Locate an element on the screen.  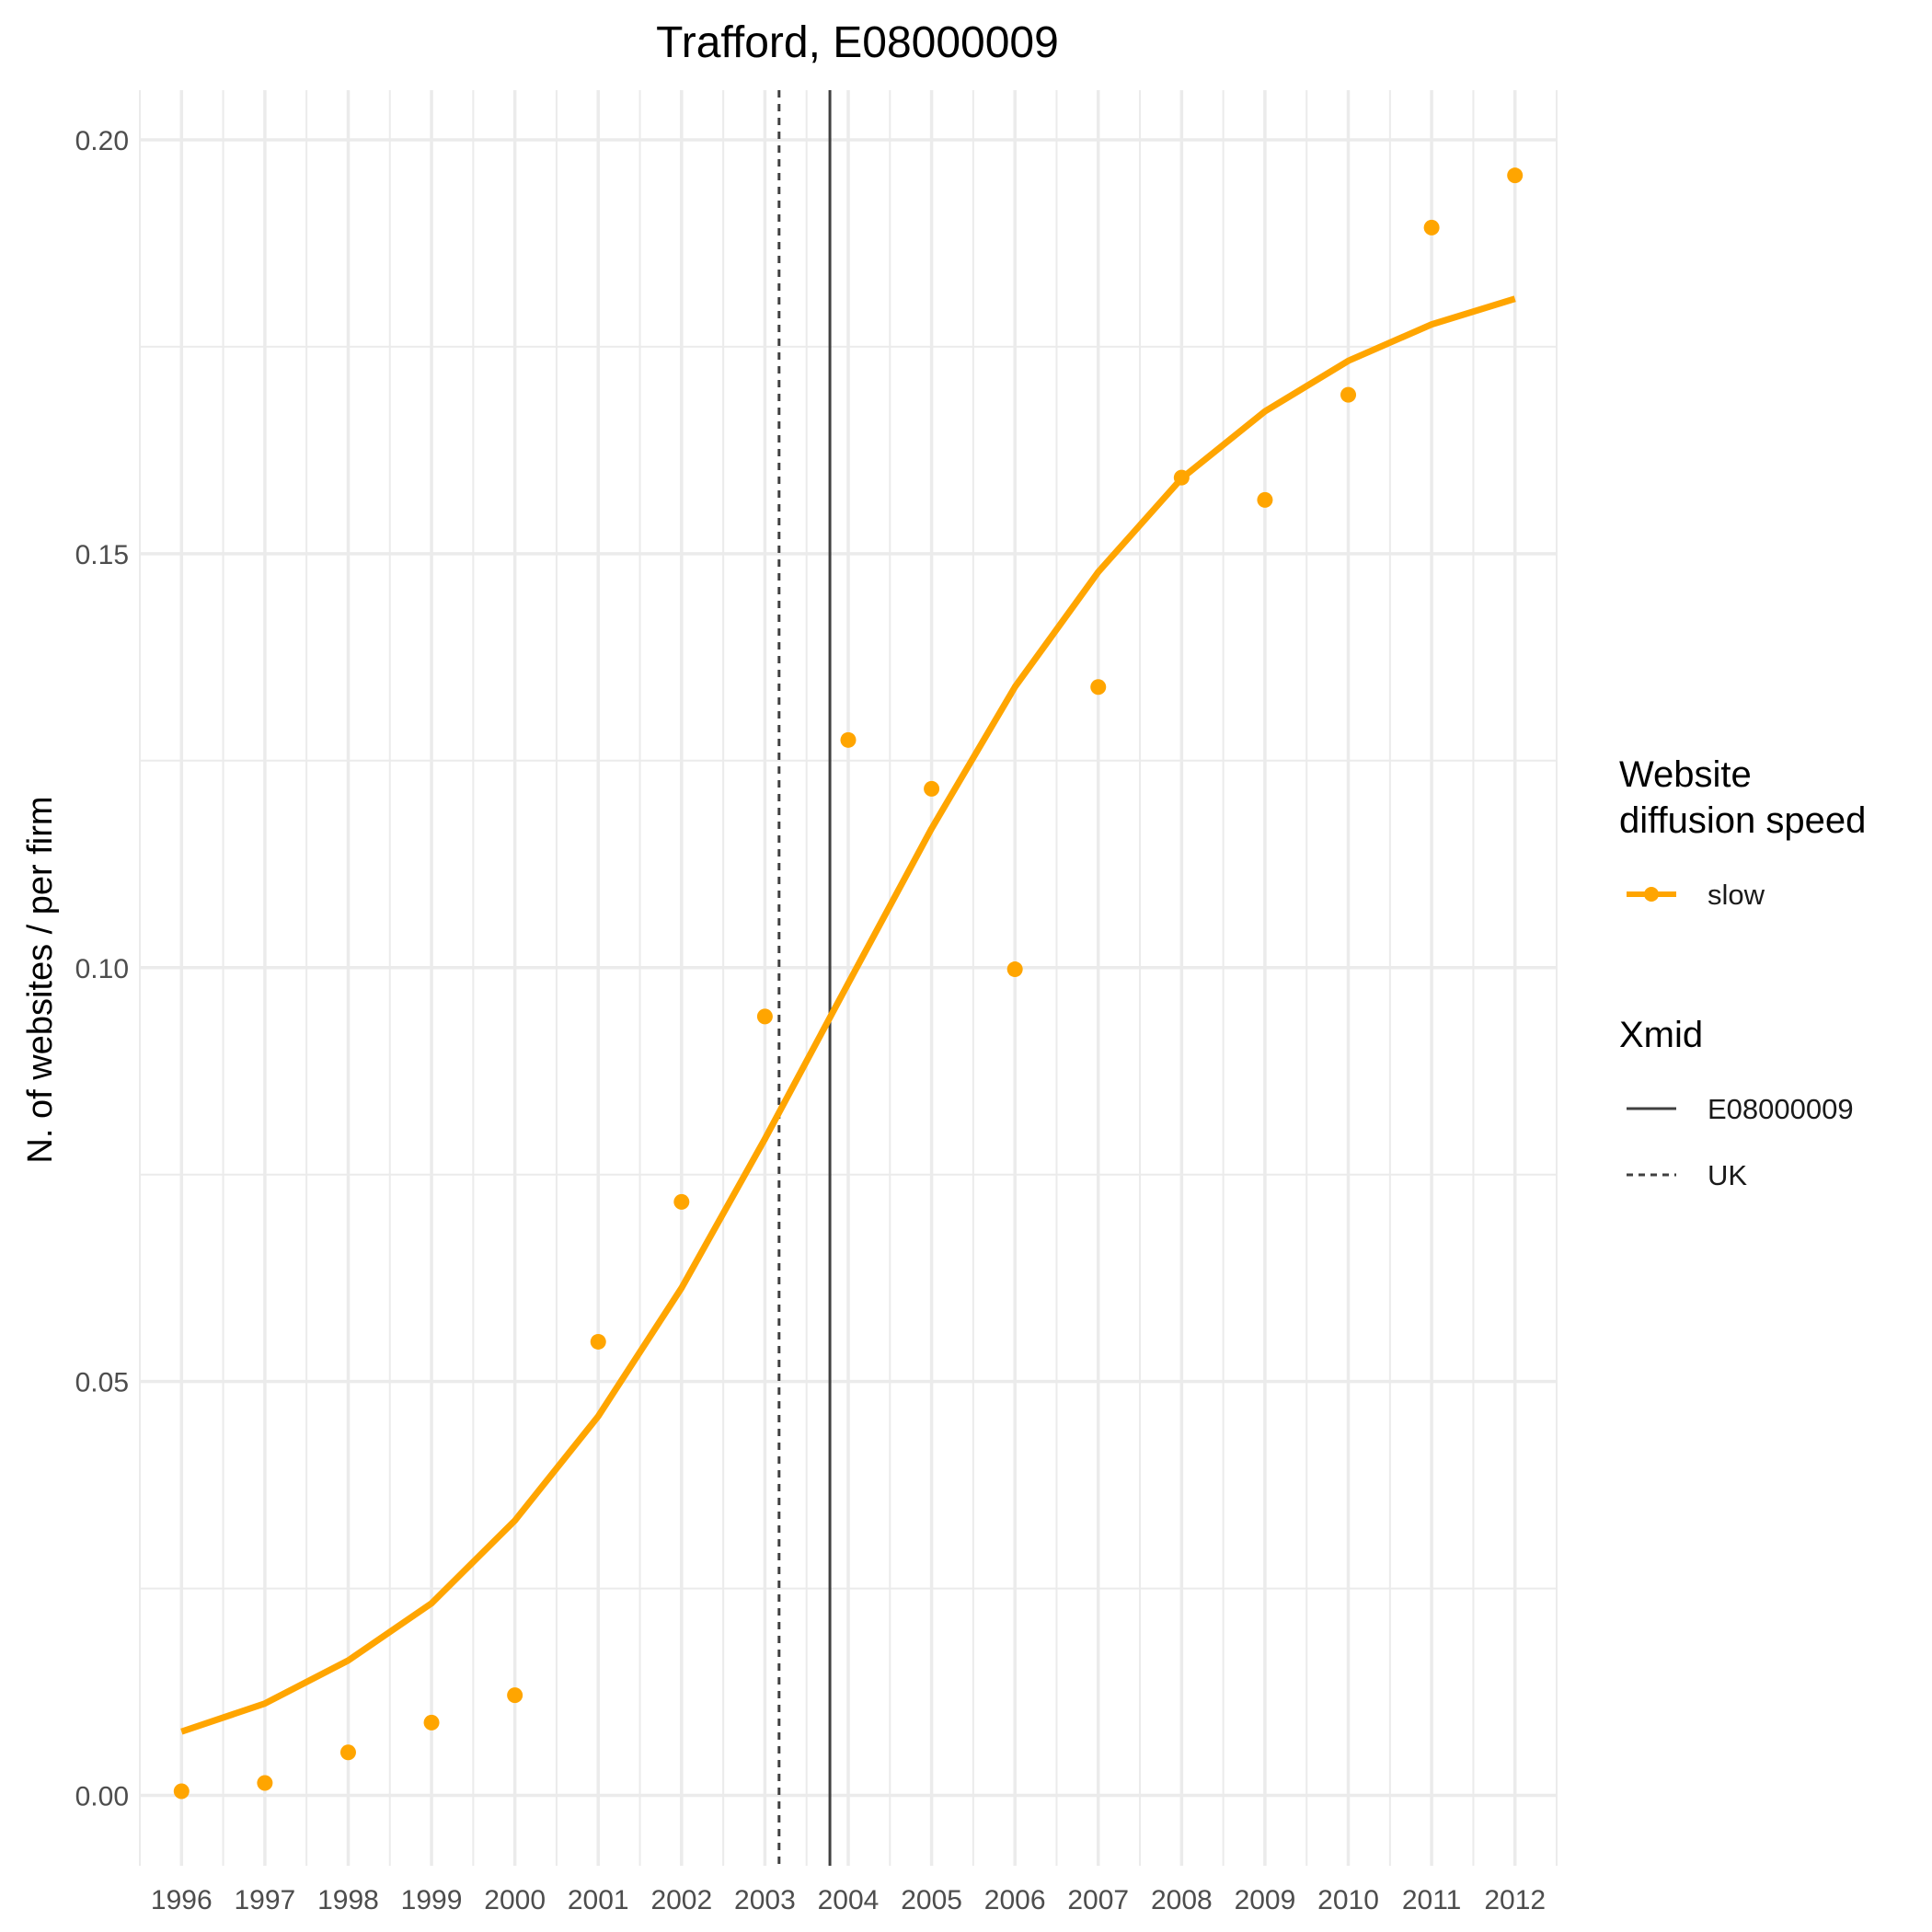
data-point-1997 is located at coordinates (265, 1783).